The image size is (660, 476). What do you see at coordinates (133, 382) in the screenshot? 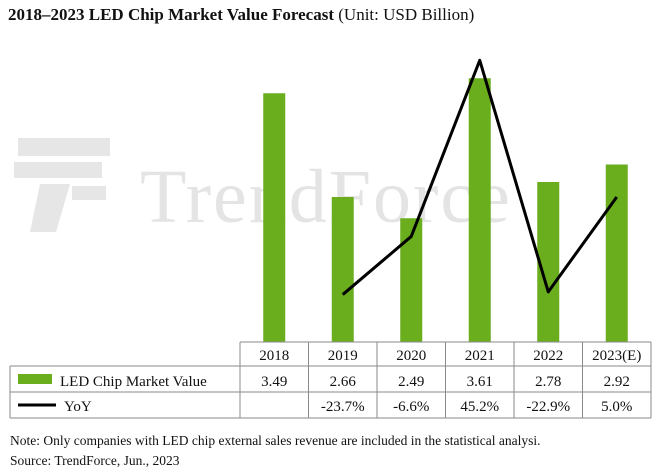
I see `legend-bar-name: LED Chip Market Value` at bounding box center [133, 382].